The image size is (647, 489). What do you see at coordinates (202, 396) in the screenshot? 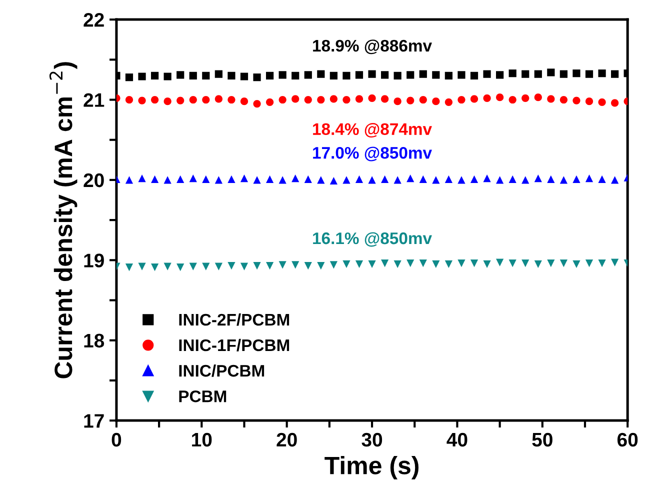
I see `legend-label: PCBM` at bounding box center [202, 396].